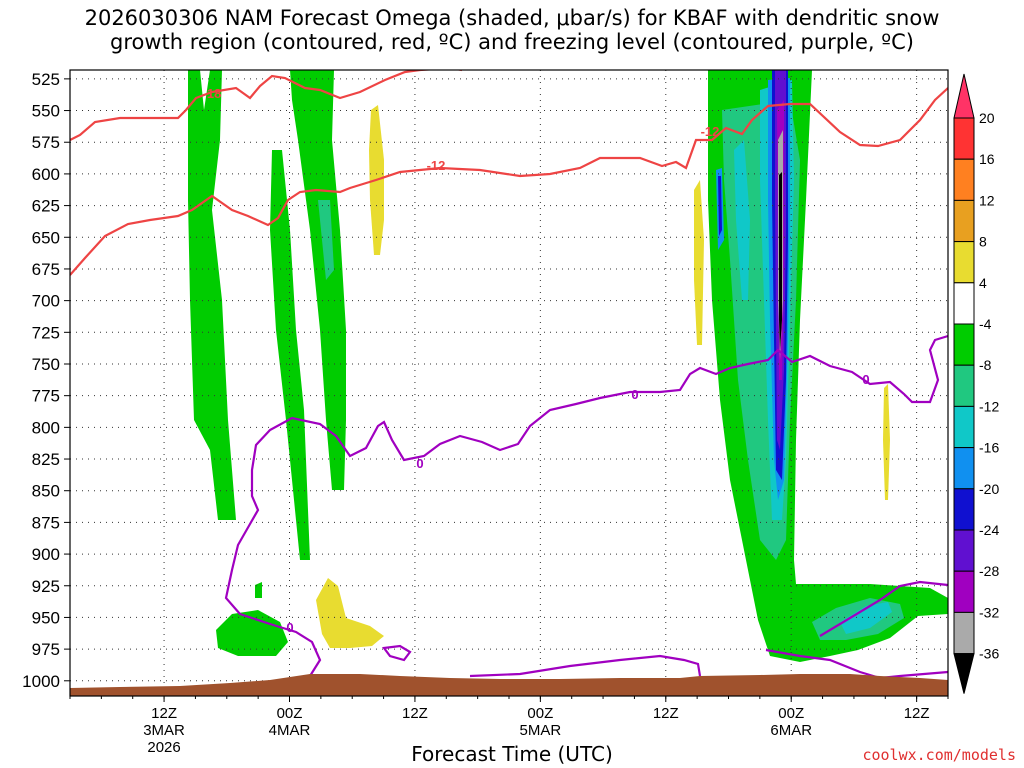 The height and width of the screenshot is (768, 1024). Describe the element at coordinates (46, 554) in the screenshot. I see `y-tick-label: 900` at that location.